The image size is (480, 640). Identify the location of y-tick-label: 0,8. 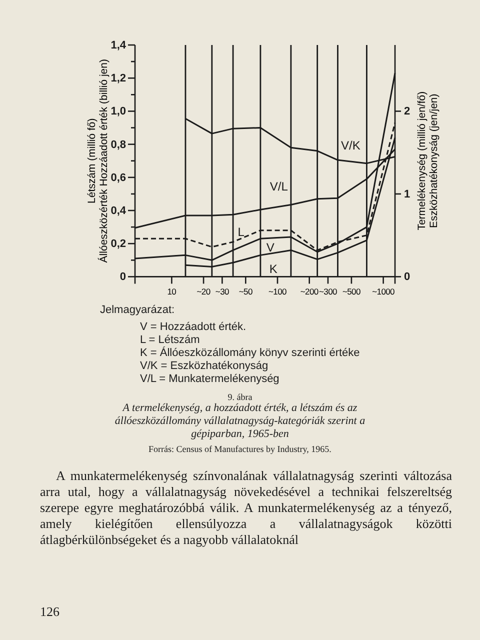
(118, 144).